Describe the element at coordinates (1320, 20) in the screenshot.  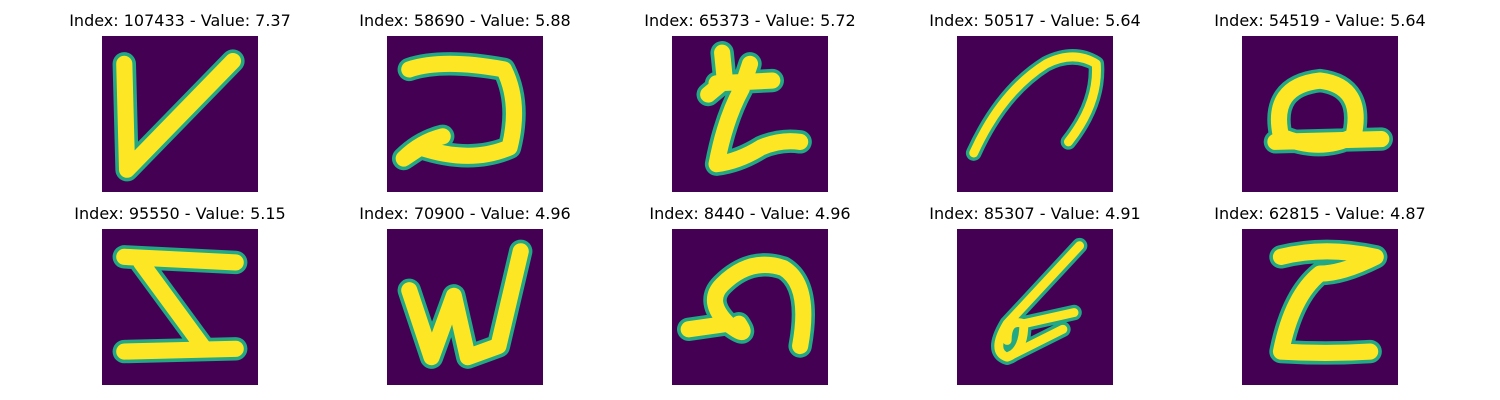
I see `panel-title: Index: 54519 - Value: 5.64` at that location.